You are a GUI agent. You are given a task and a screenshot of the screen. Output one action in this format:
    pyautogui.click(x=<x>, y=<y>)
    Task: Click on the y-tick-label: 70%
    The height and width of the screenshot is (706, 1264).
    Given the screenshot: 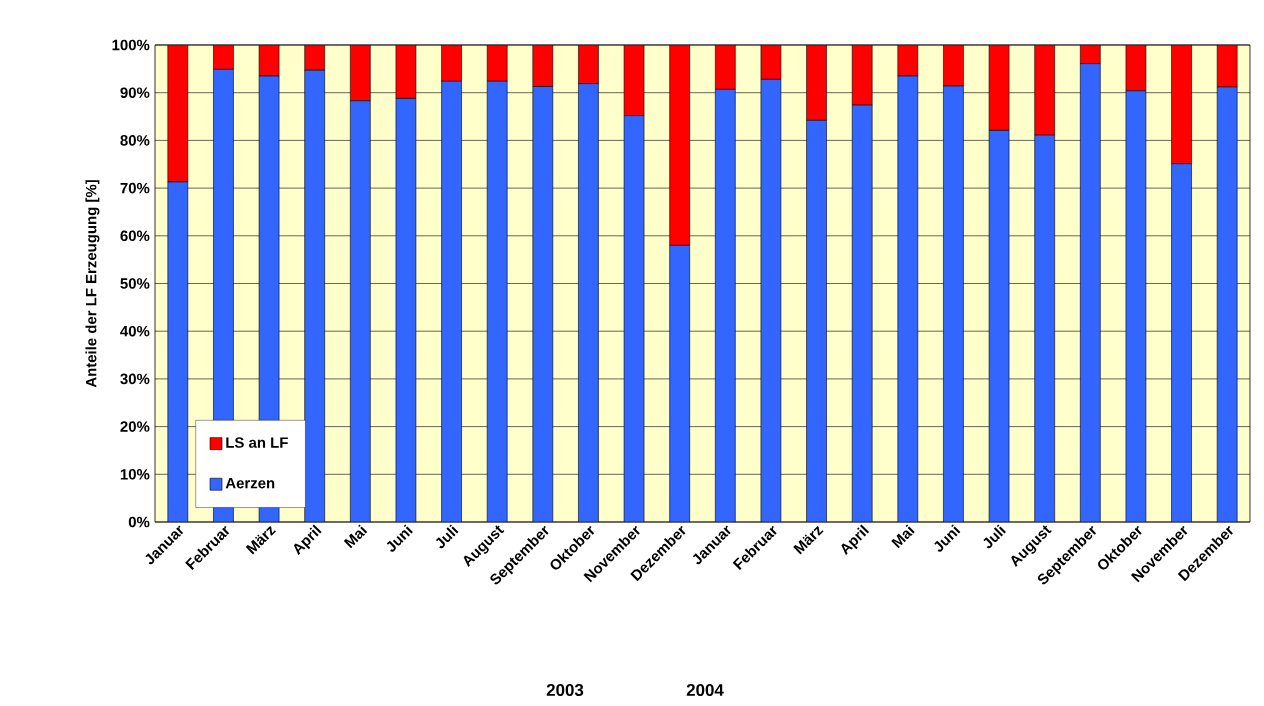 What is the action you would take?
    pyautogui.click(x=135, y=188)
    